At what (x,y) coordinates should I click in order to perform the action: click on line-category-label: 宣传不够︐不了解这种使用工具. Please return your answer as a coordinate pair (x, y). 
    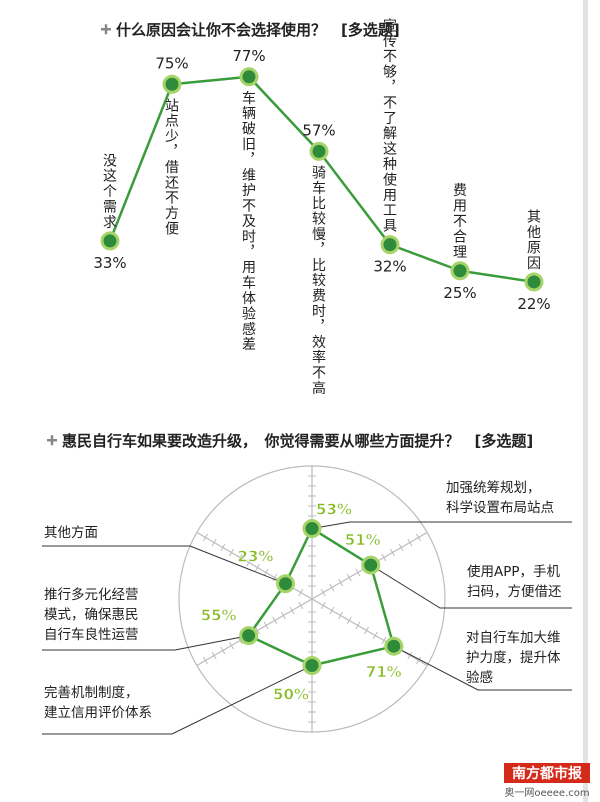
    Looking at the image, I should click on (390, 126).